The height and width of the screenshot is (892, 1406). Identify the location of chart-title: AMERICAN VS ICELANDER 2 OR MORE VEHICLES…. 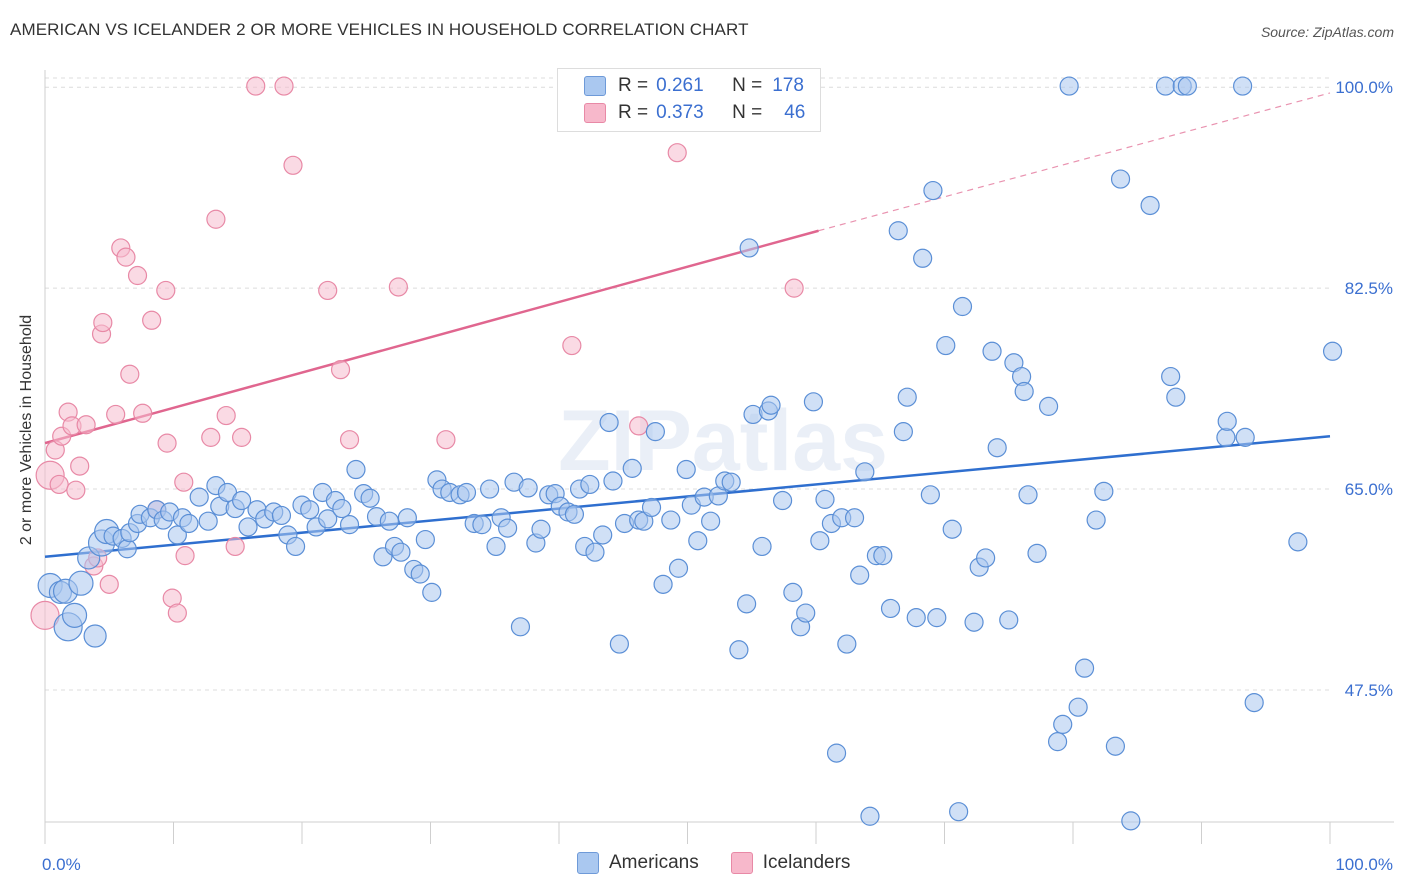
(379, 29).